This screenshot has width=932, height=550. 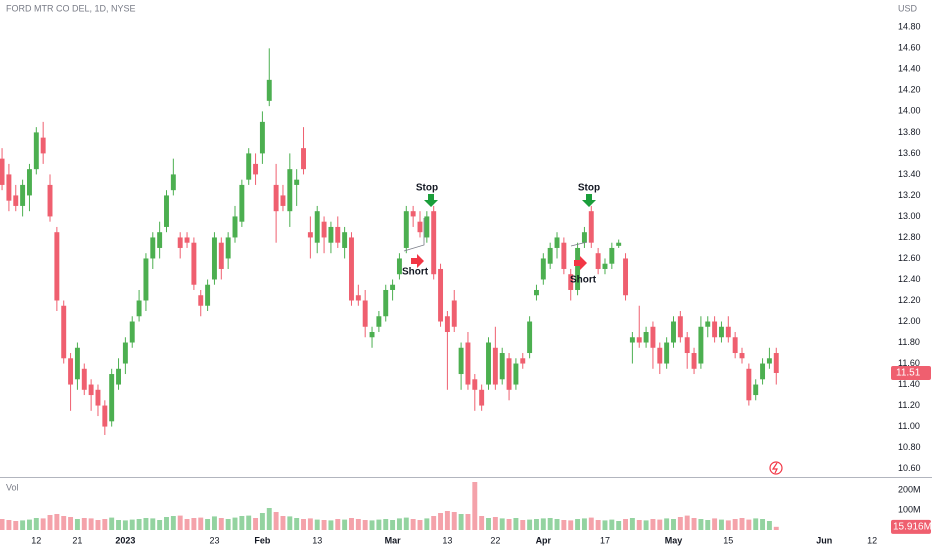 I want to click on annotation-label: Short, so click(x=583, y=280).